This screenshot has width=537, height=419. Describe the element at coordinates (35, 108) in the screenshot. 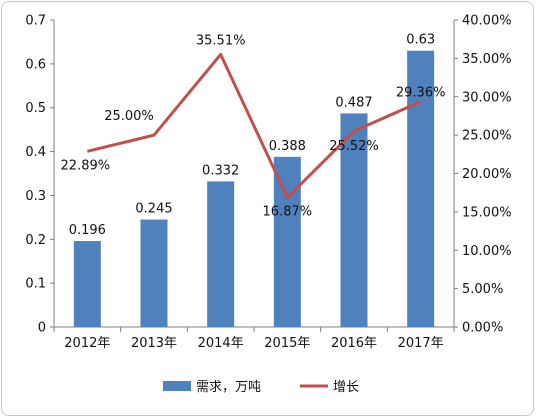

I see `y-left-tick-label: 0.5` at that location.